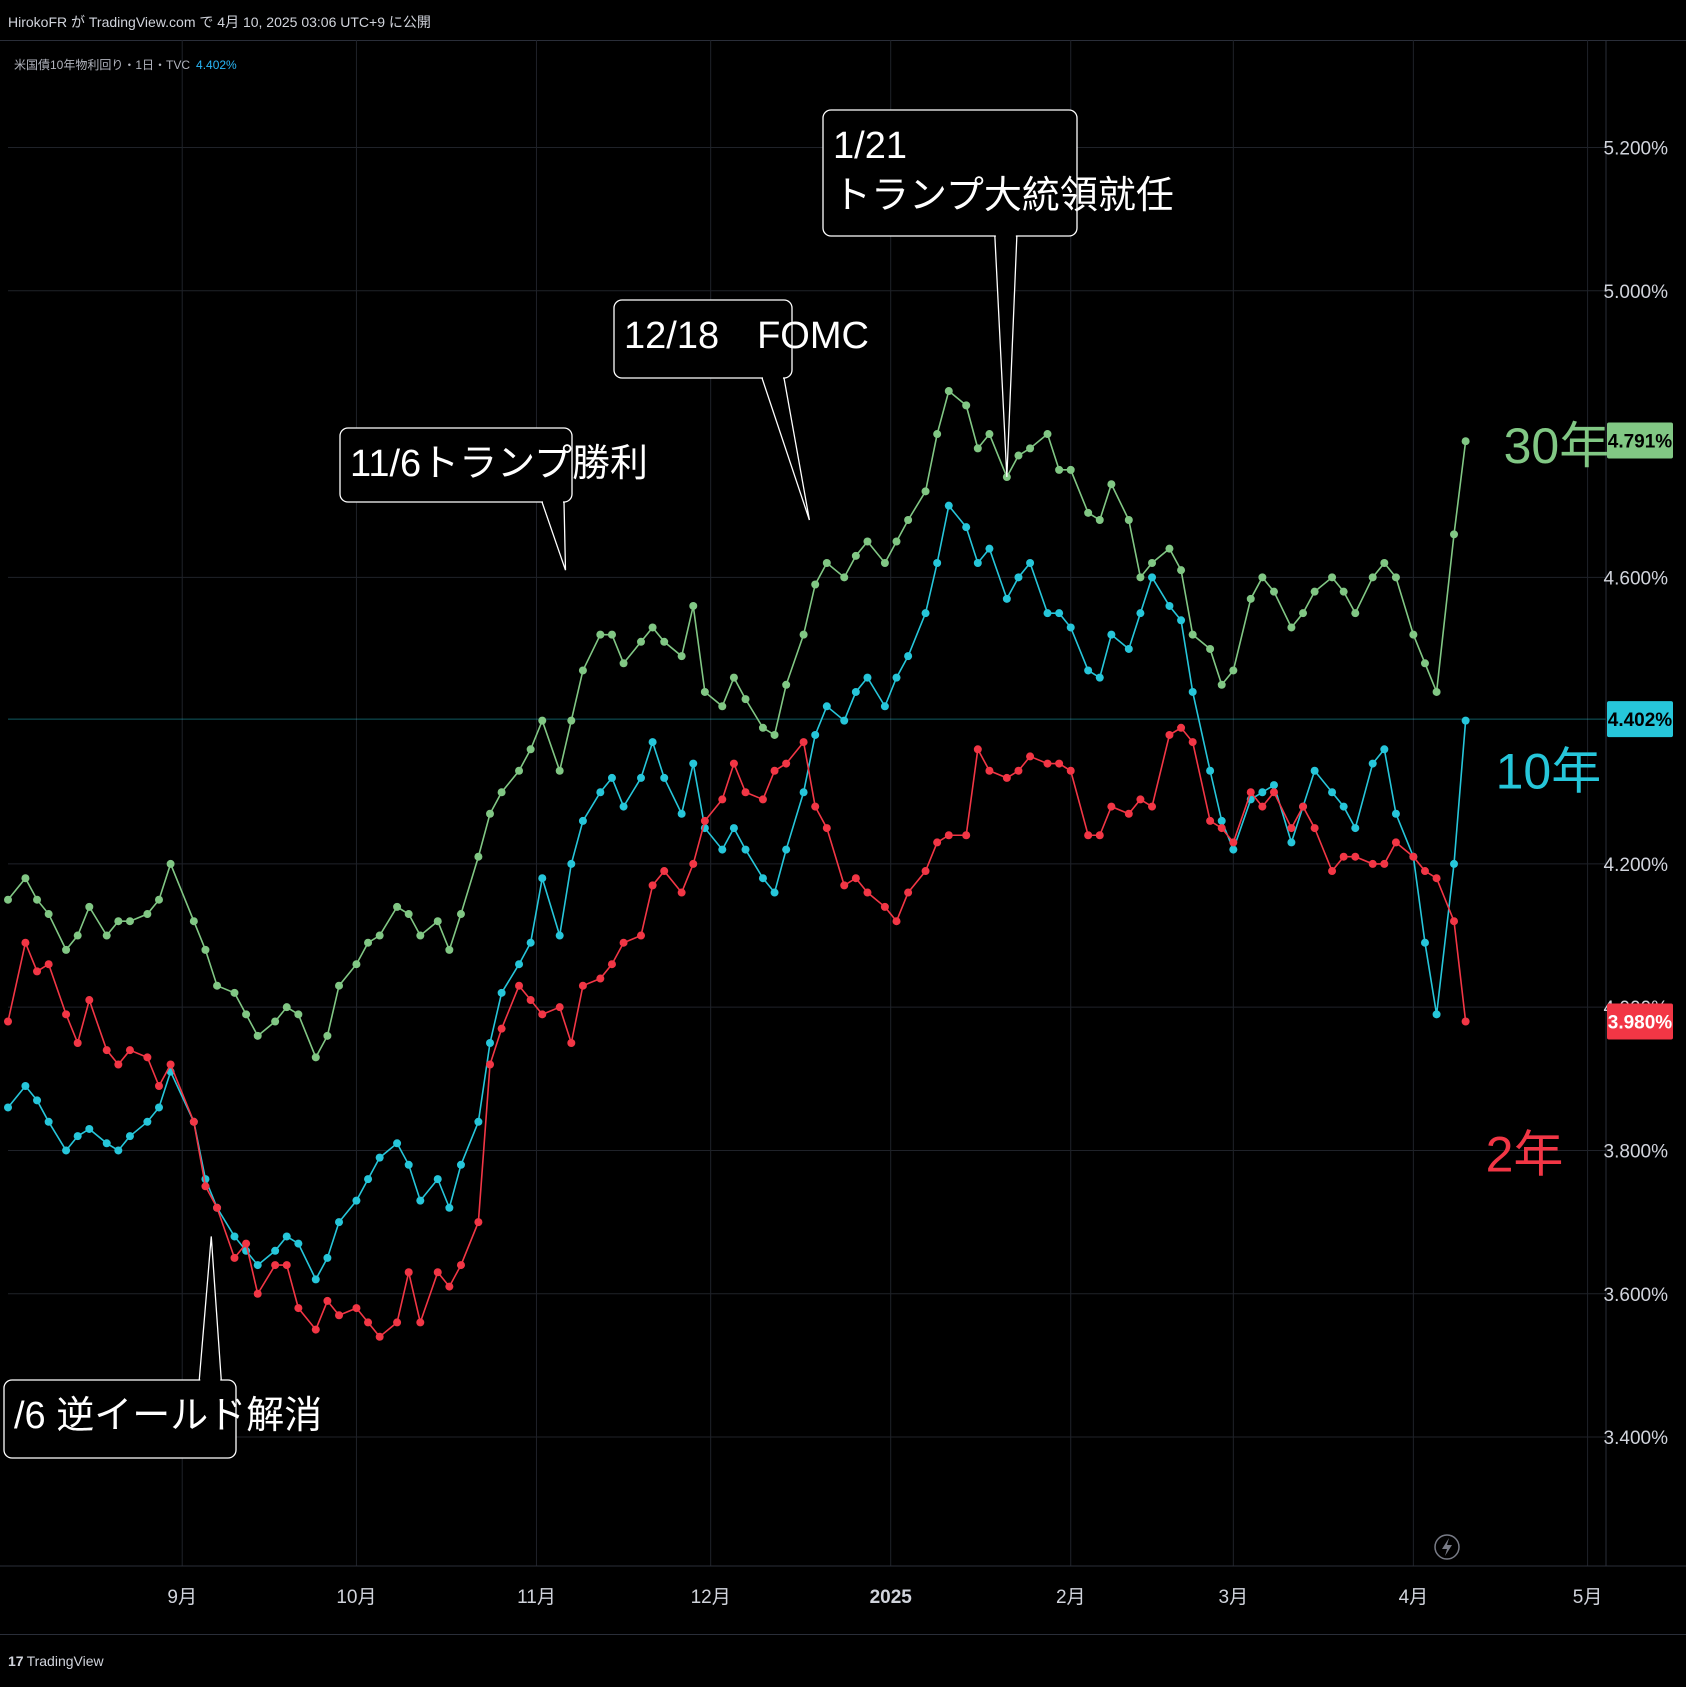 Image resolution: width=1686 pixels, height=1687 pixels. What do you see at coordinates (1636, 148) in the screenshot?
I see `y-tick-label: 5.200%` at bounding box center [1636, 148].